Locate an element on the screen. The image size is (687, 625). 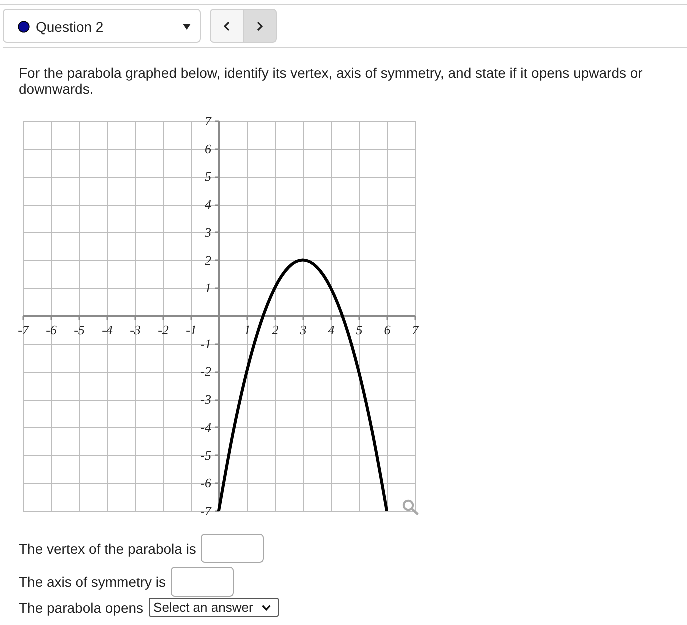
y-tick-label: -1 is located at coordinates (206, 344).